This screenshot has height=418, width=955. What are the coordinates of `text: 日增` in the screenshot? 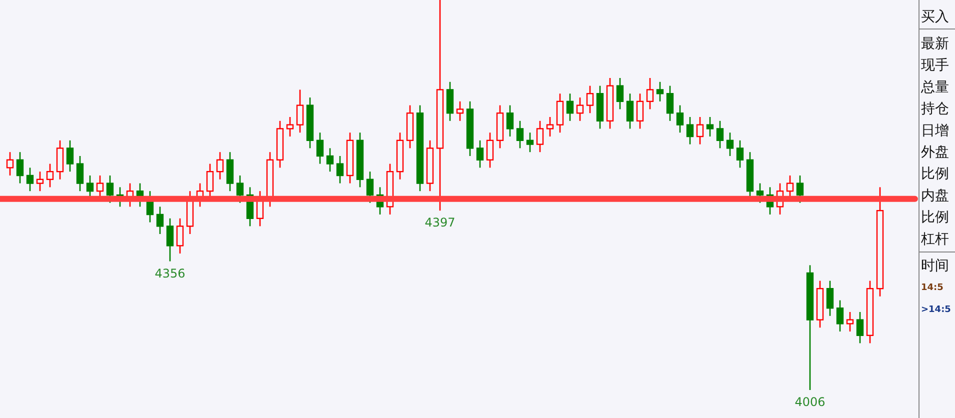 It's located at (935, 130).